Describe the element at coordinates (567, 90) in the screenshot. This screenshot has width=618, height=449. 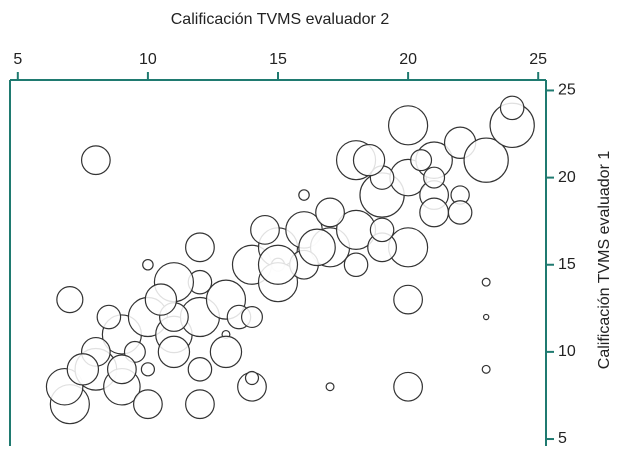
I see `y-tick-label: 25` at that location.